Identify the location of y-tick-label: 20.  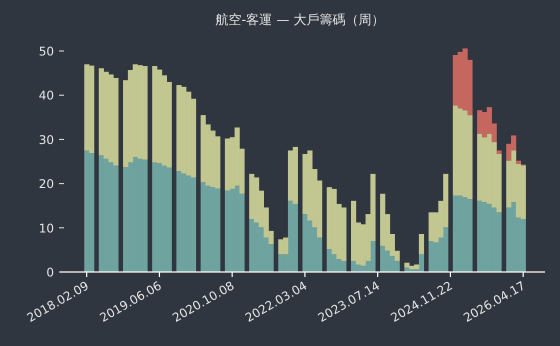
(46, 184).